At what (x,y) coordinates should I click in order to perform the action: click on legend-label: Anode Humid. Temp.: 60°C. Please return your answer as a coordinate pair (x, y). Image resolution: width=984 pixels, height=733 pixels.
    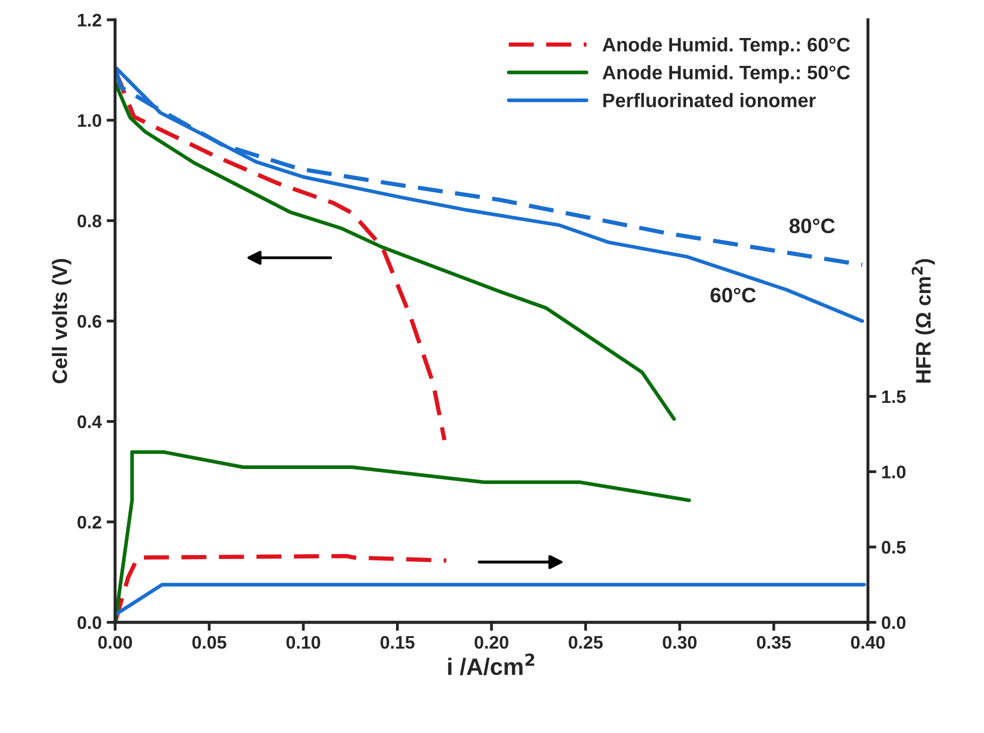
    Looking at the image, I should click on (726, 46).